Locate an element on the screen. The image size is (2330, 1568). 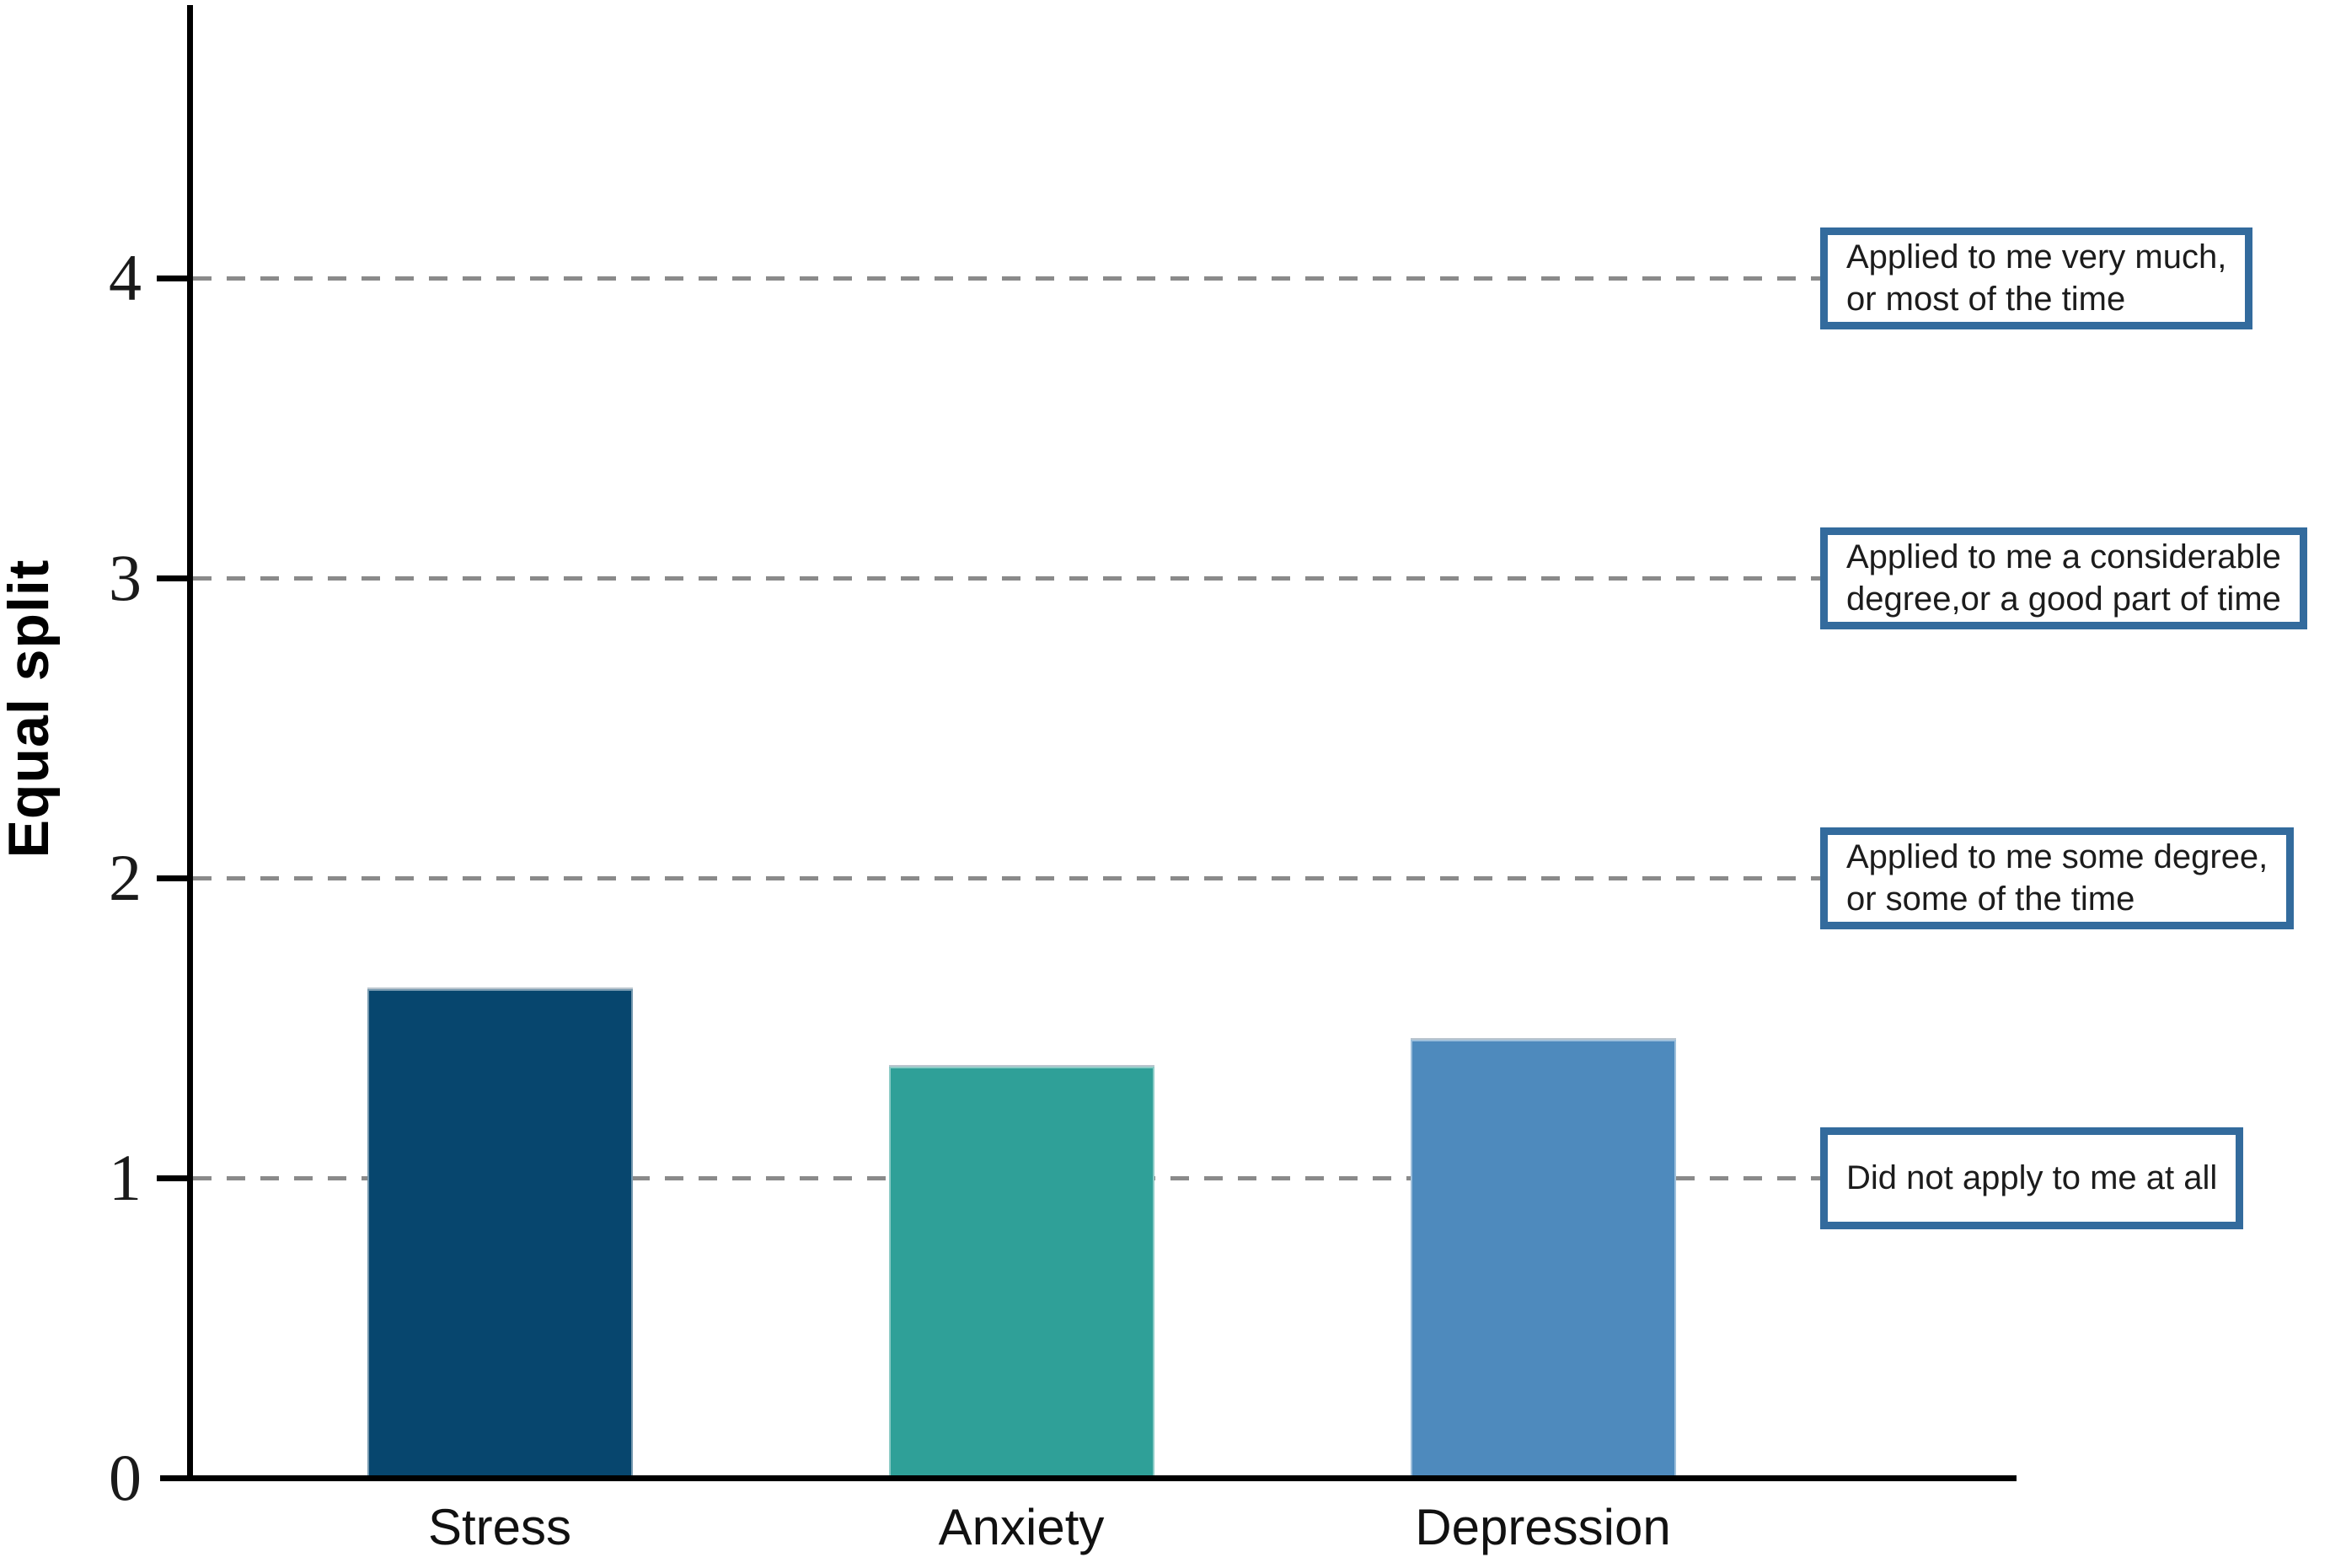
gridline-y3 is located at coordinates (1006, 578).